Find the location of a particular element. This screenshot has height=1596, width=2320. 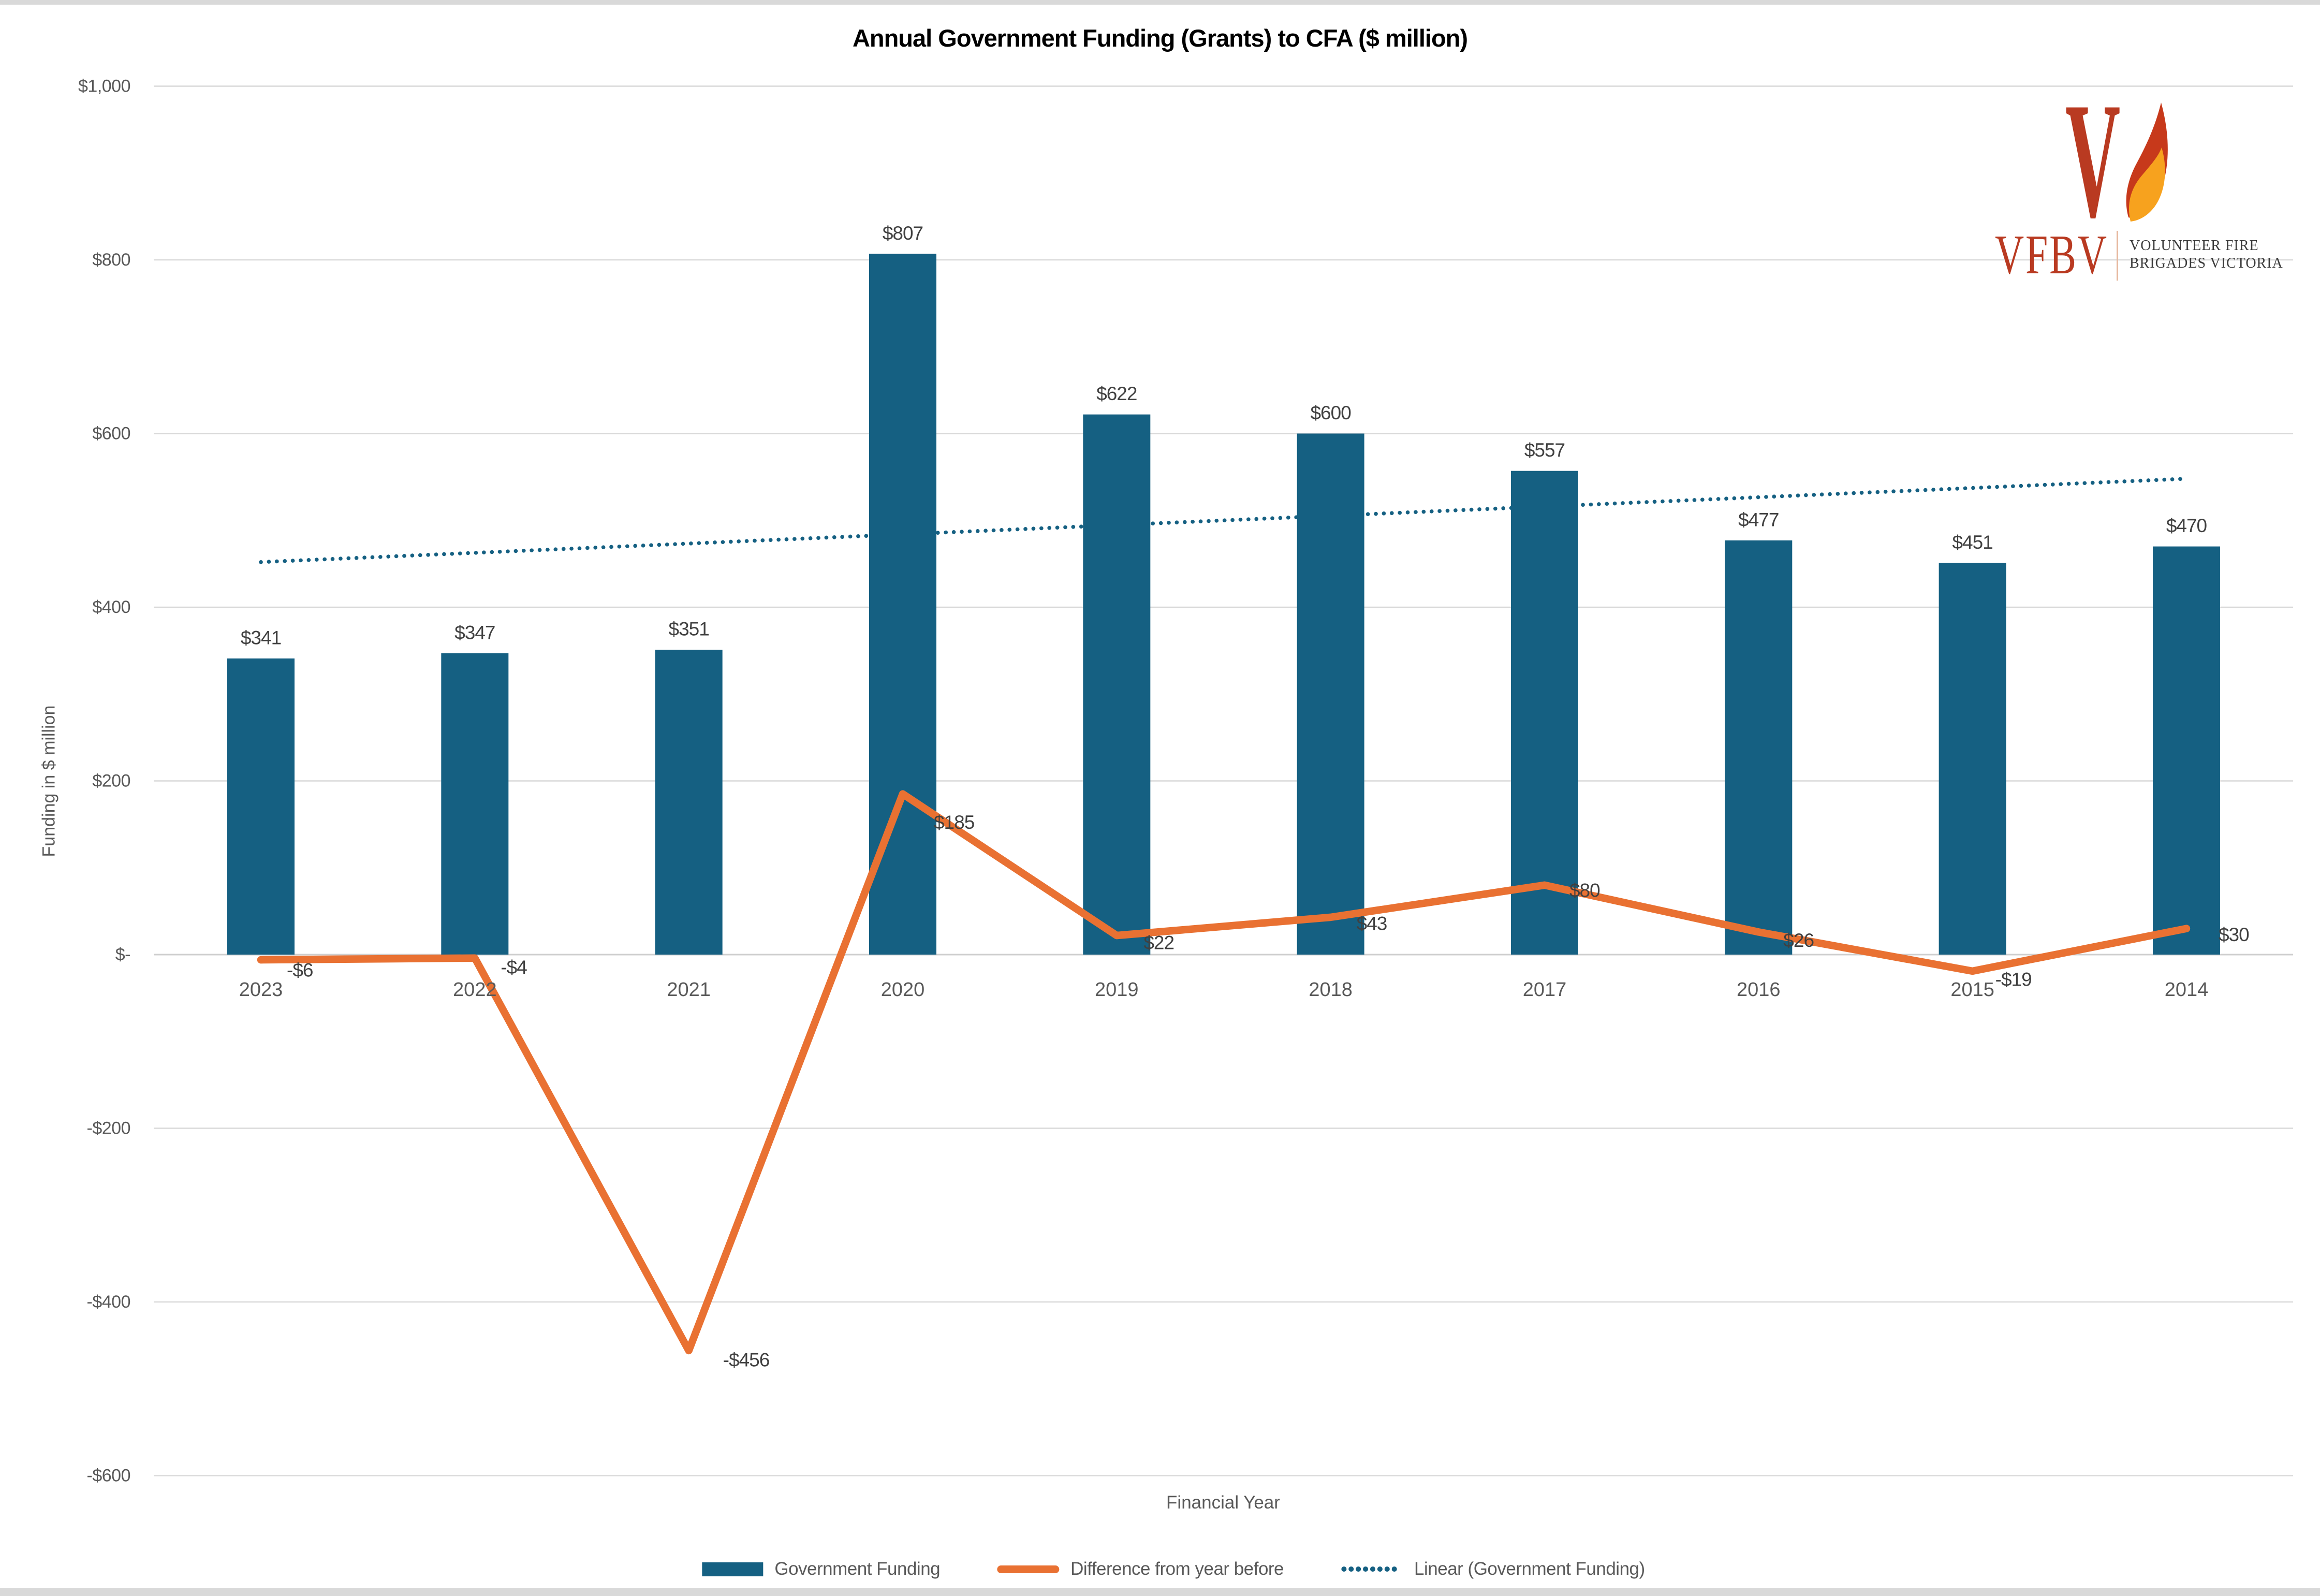

x-tick-label-2019: 2019 is located at coordinates (1117, 990).